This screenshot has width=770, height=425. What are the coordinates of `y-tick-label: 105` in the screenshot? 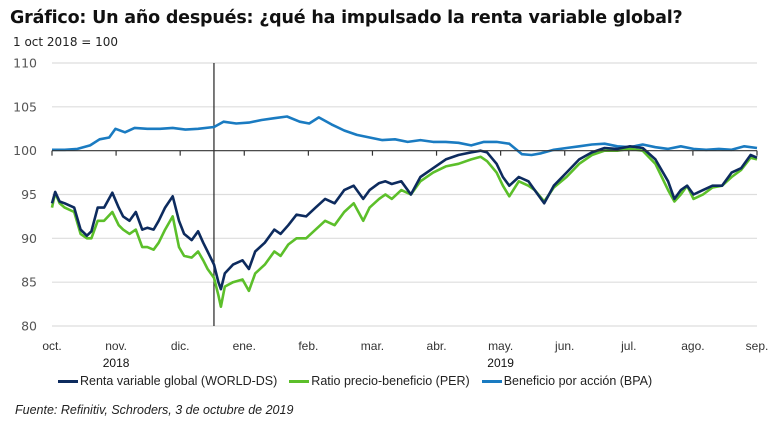 It's located at (25, 106).